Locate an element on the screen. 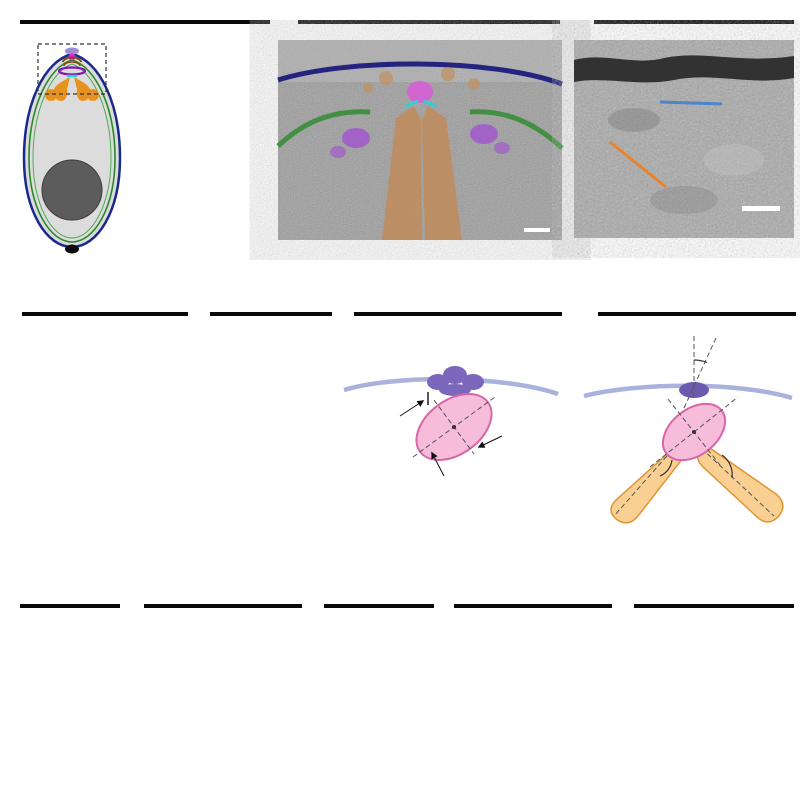 The width and height of the screenshot is (800, 811). avmaj-arrow is located at coordinates (438, 464).